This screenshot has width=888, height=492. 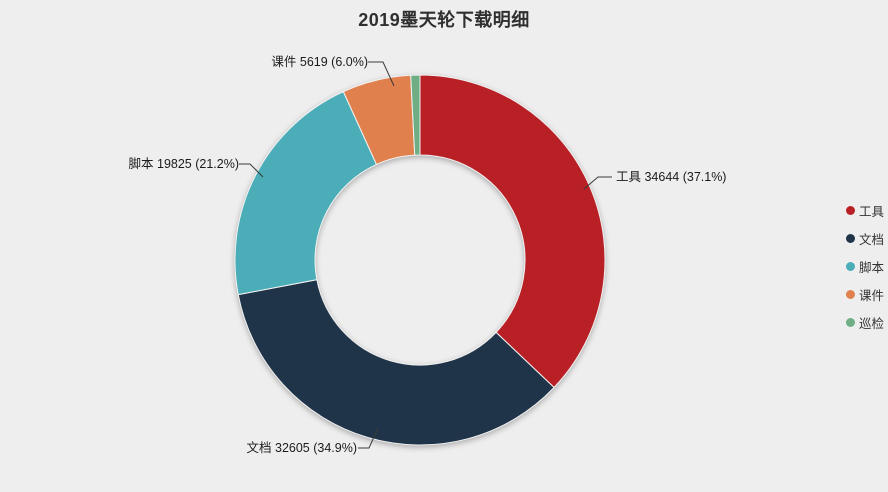 What do you see at coordinates (871, 267) in the screenshot?
I see `legend-label: 脚本` at bounding box center [871, 267].